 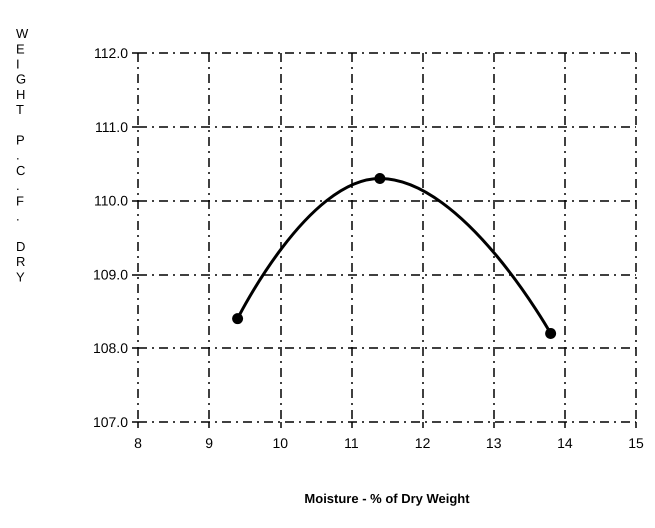 What do you see at coordinates (22, 155) in the screenshot?
I see `text: WEIGHT P.C.F. DRY` at bounding box center [22, 155].